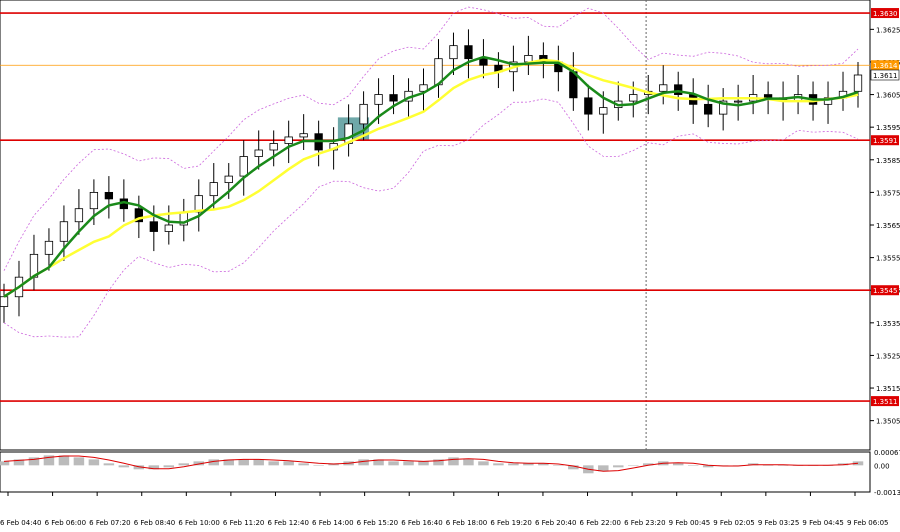 The height and width of the screenshot is (532, 900). I want to click on time-tick-label: 6 Feb 15:20, so click(377, 523).